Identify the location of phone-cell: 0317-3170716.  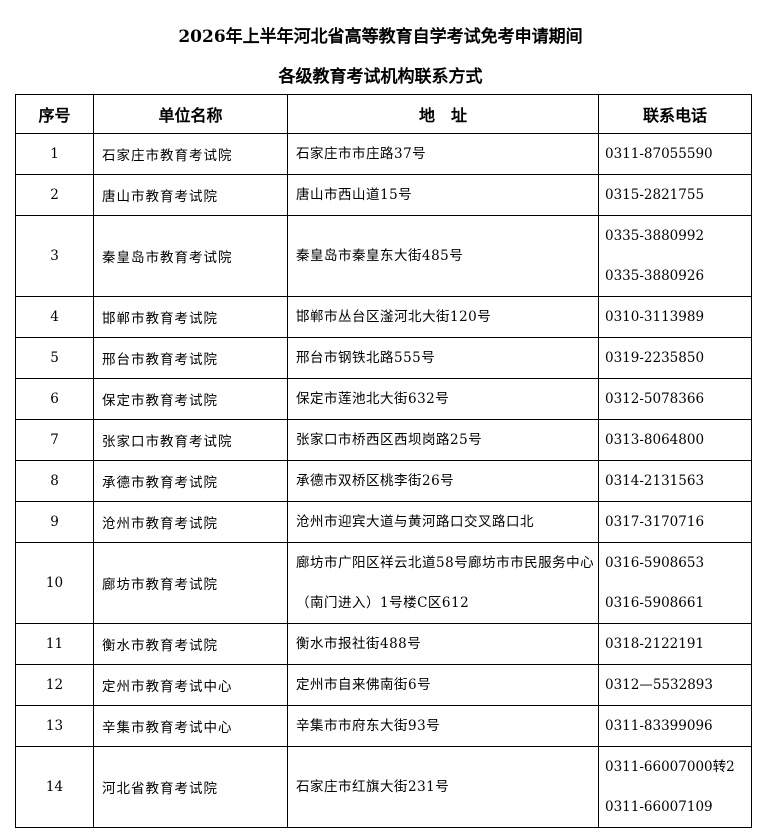
(675, 522).